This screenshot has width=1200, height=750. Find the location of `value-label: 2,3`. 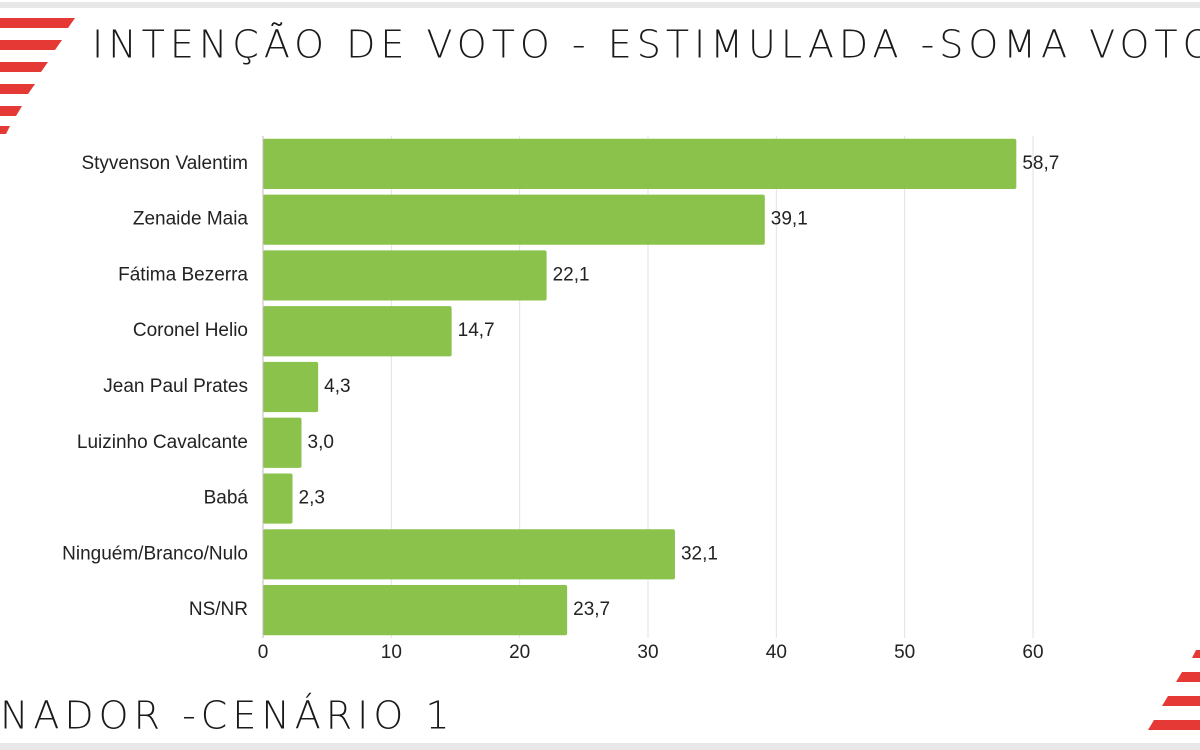

value-label: 2,3 is located at coordinates (312, 498).